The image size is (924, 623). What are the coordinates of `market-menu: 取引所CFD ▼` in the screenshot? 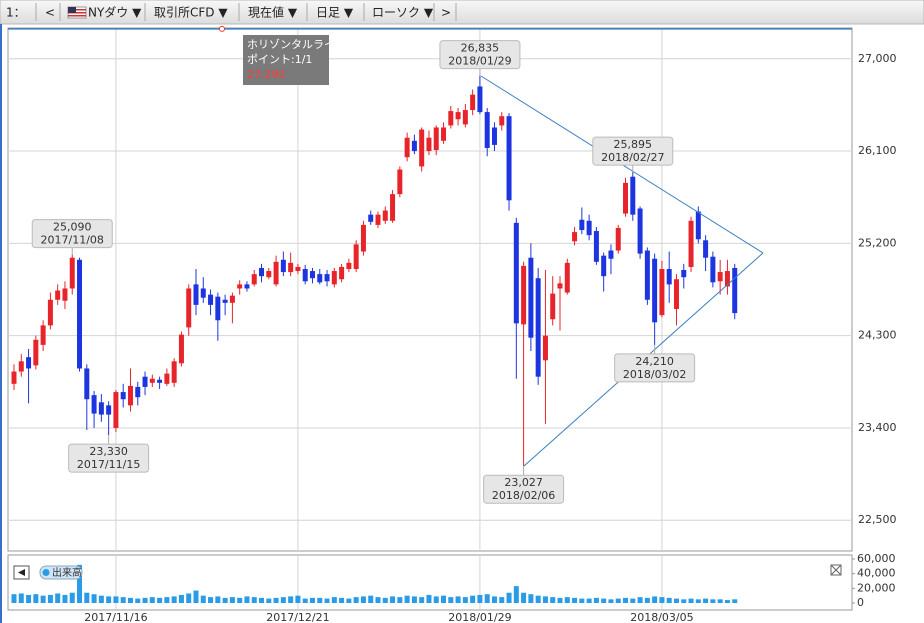 It's located at (191, 13).